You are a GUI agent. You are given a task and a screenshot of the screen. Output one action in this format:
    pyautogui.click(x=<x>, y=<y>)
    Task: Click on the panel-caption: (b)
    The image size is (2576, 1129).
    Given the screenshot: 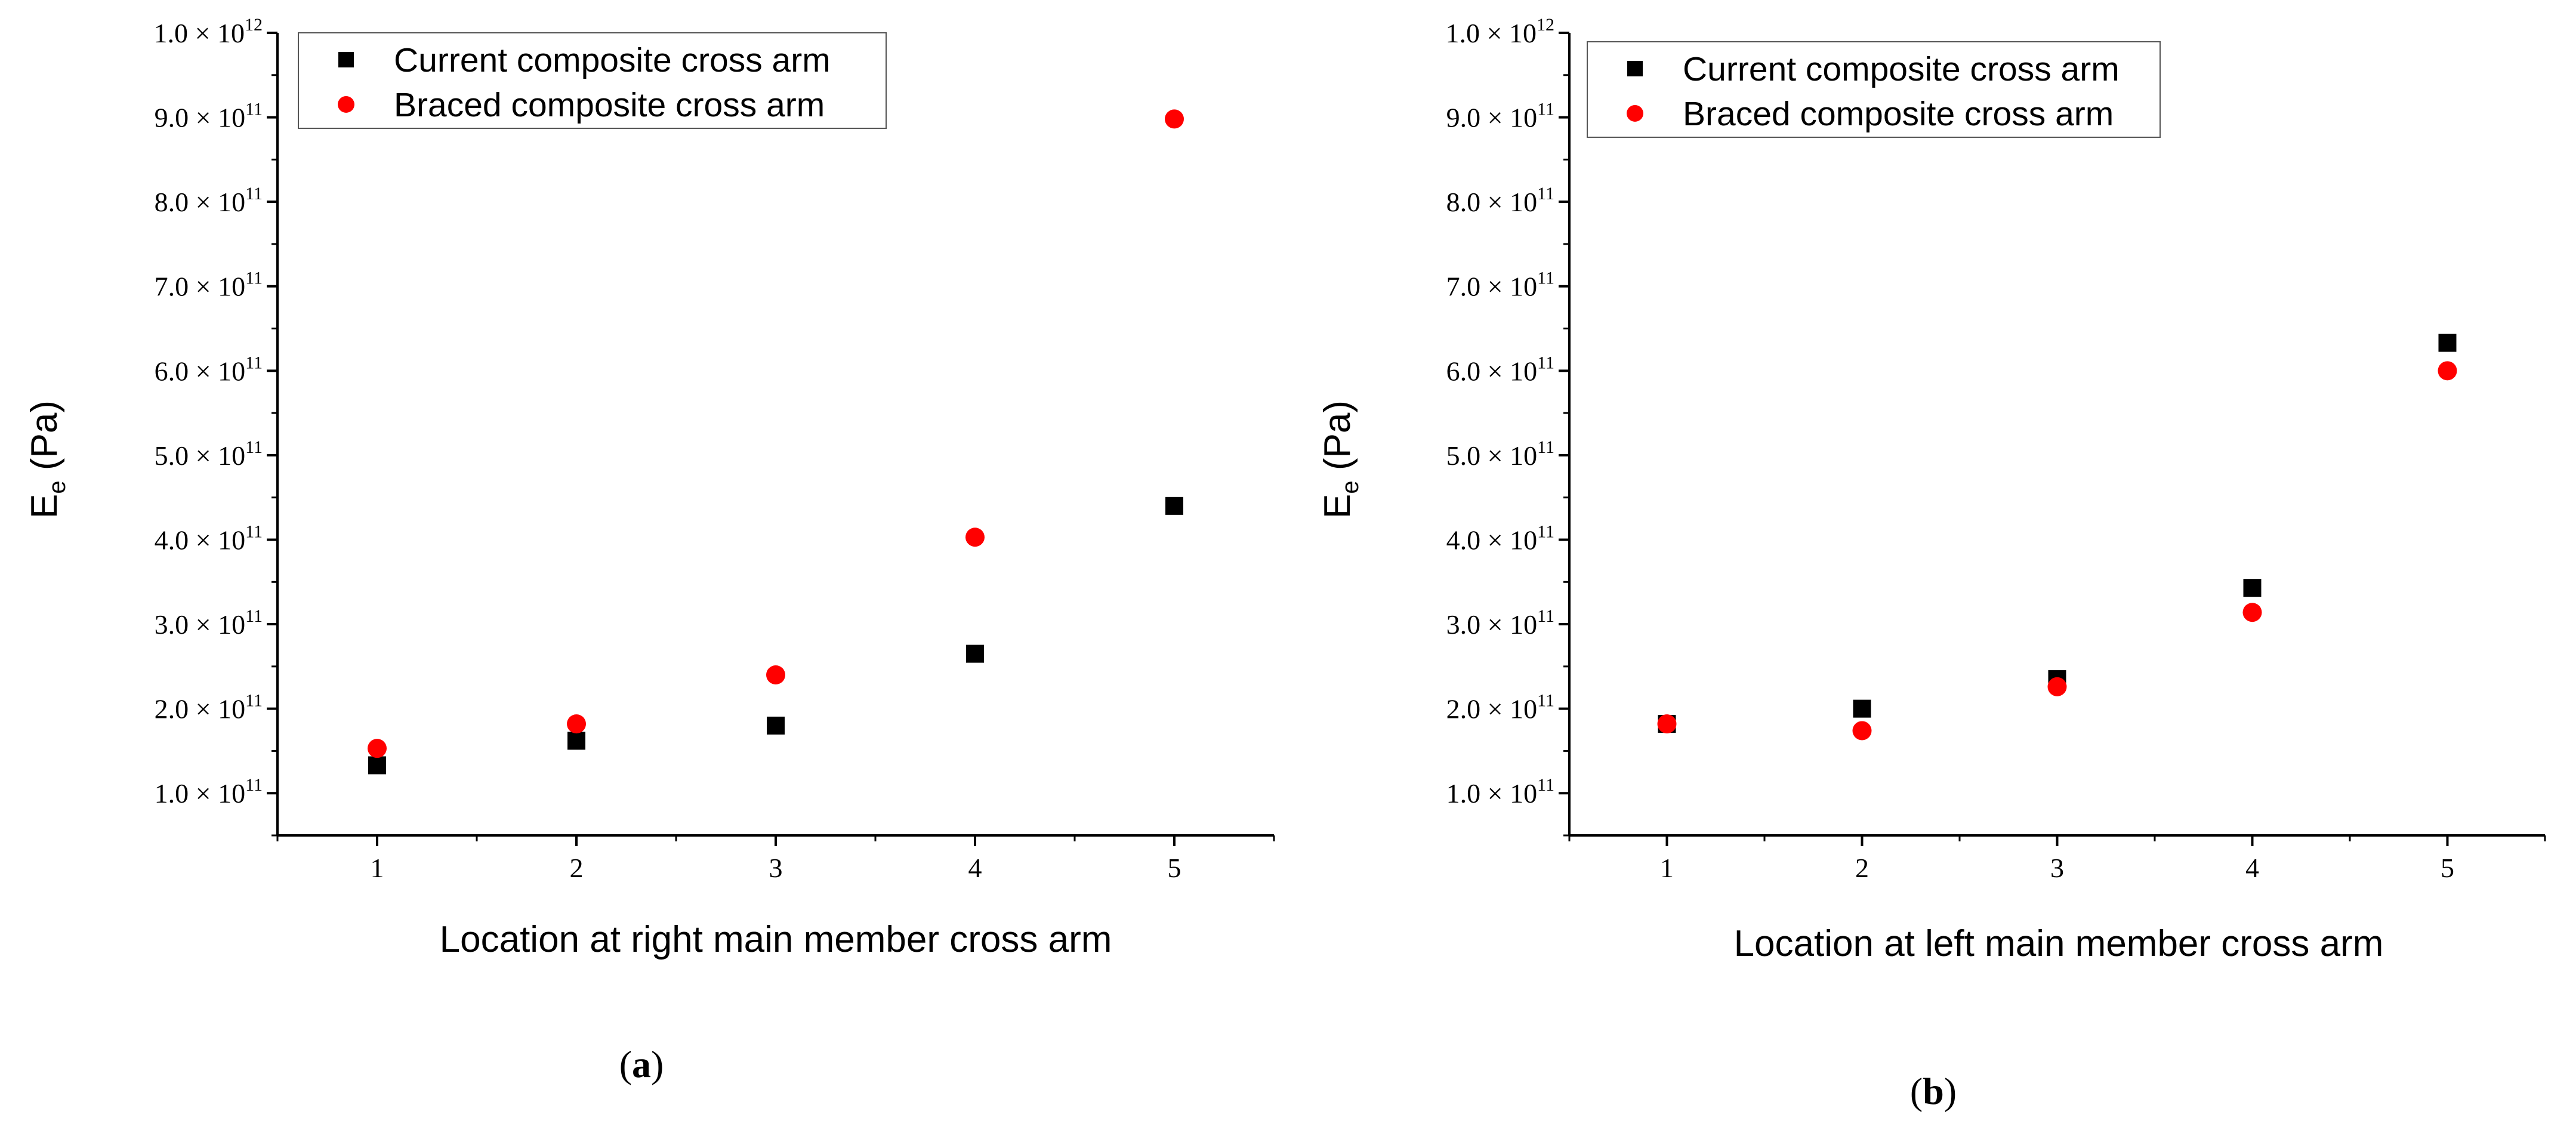 What is the action you would take?
    pyautogui.click(x=1933, y=1091)
    